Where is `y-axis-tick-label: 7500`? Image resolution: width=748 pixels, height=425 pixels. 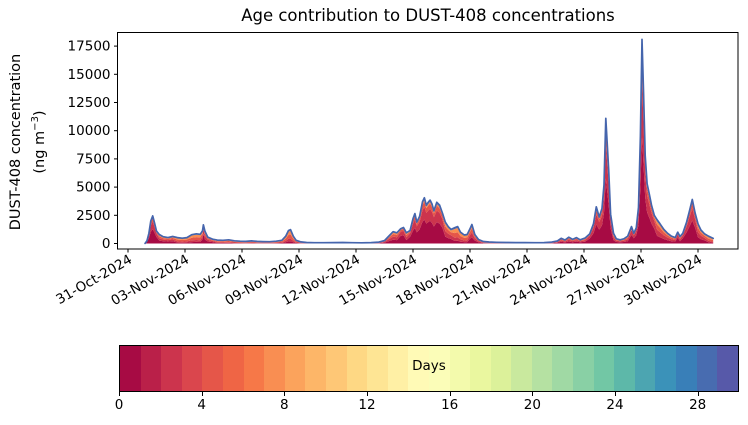
y-axis-tick-label: 7500 is located at coordinates (93, 159).